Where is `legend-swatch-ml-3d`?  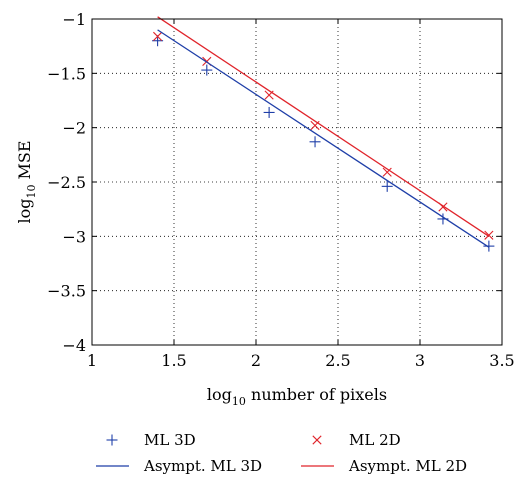
legend-swatch-ml-3d is located at coordinates (112, 440).